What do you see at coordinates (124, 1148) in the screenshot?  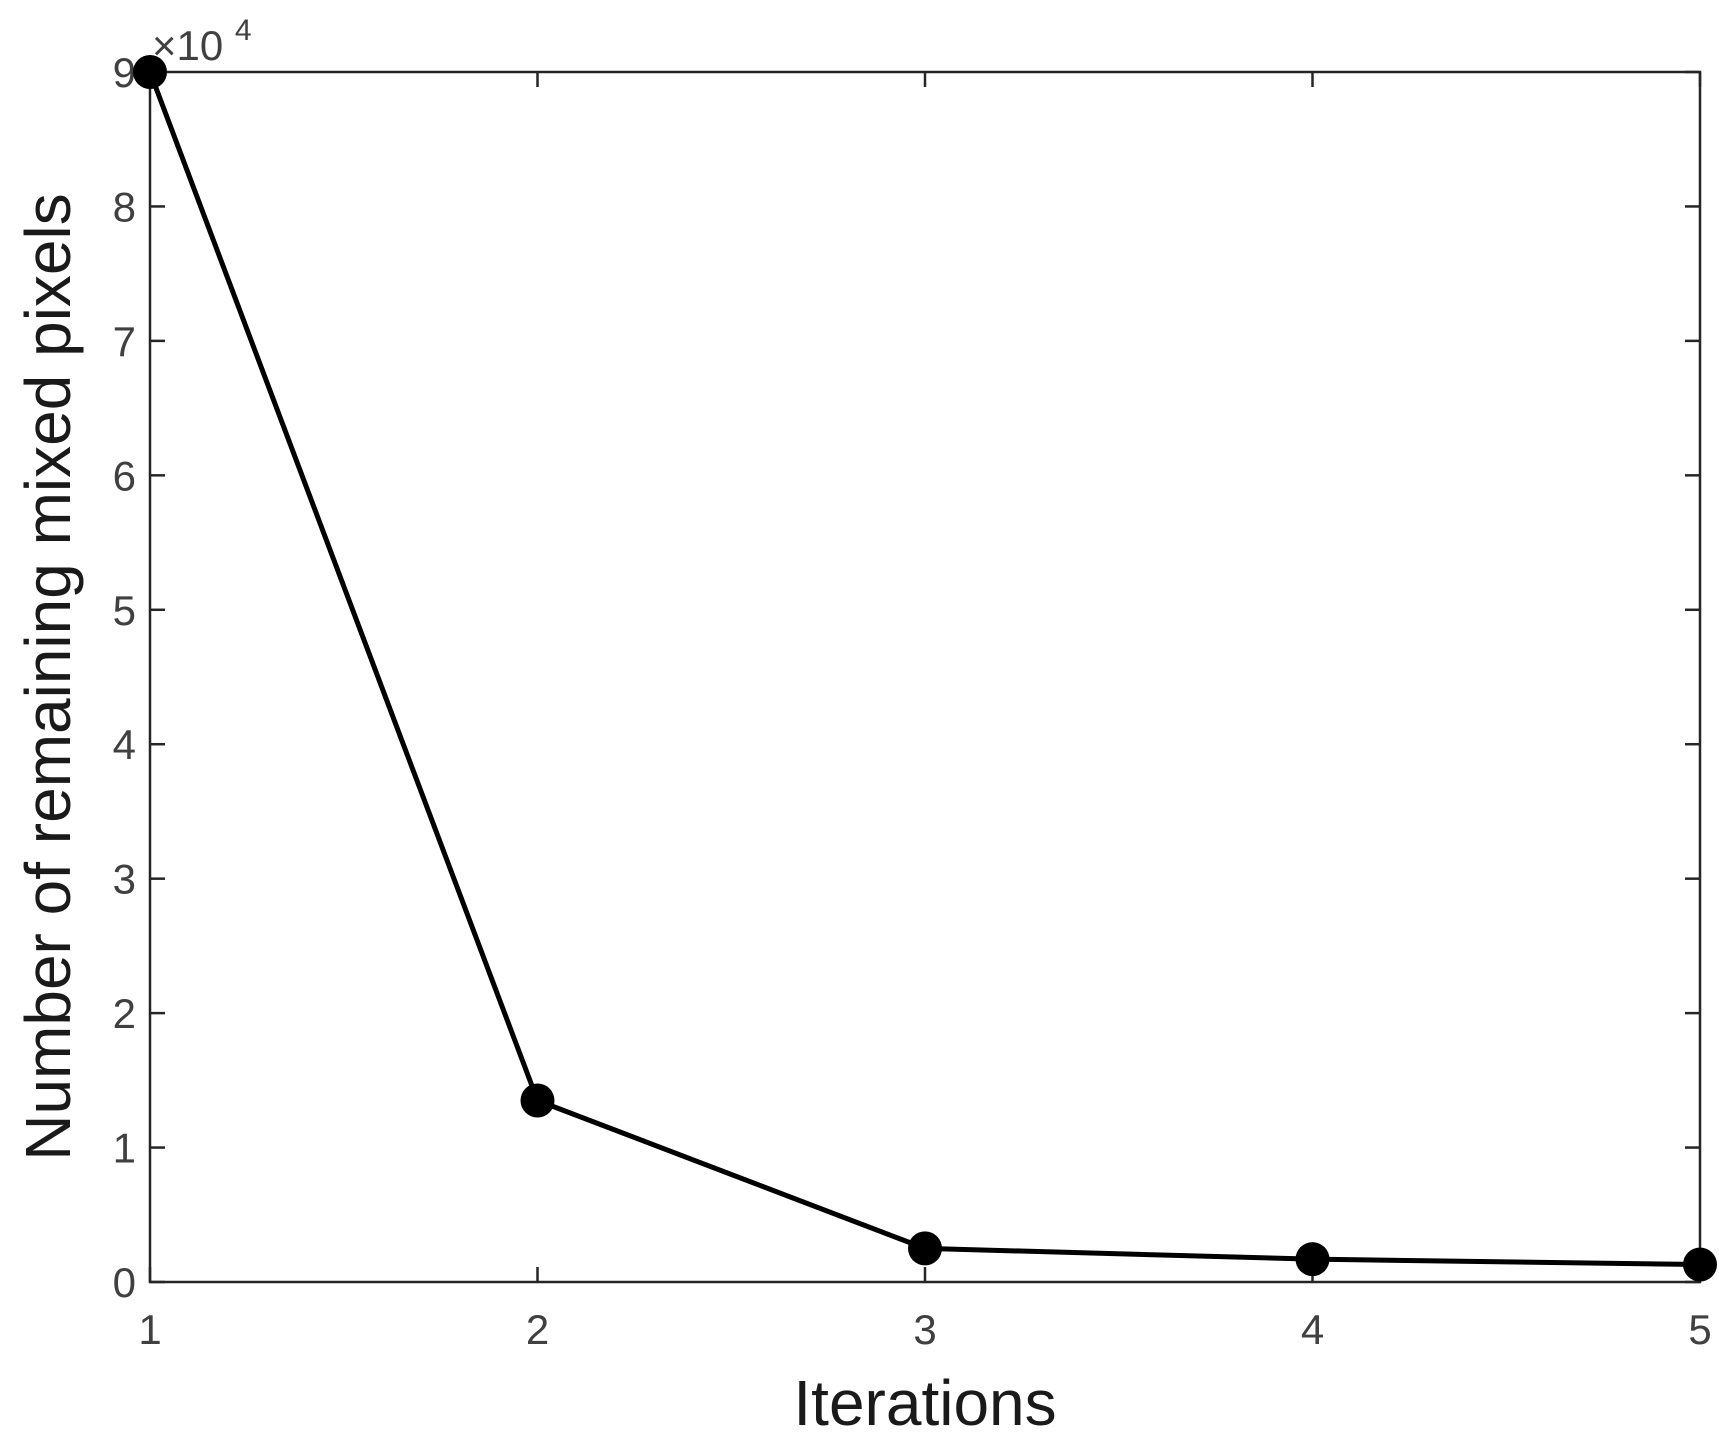 I see `y-tick-label: 1` at bounding box center [124, 1148].